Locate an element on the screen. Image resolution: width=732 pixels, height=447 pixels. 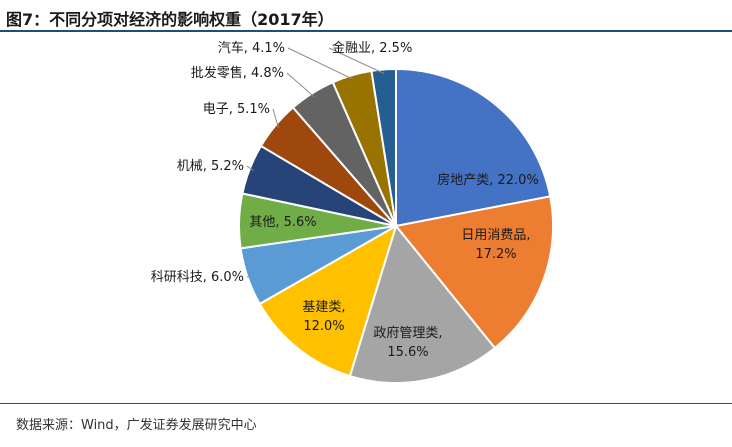
slice-label-11: 金融业, 2.5% is located at coordinates (372, 48).